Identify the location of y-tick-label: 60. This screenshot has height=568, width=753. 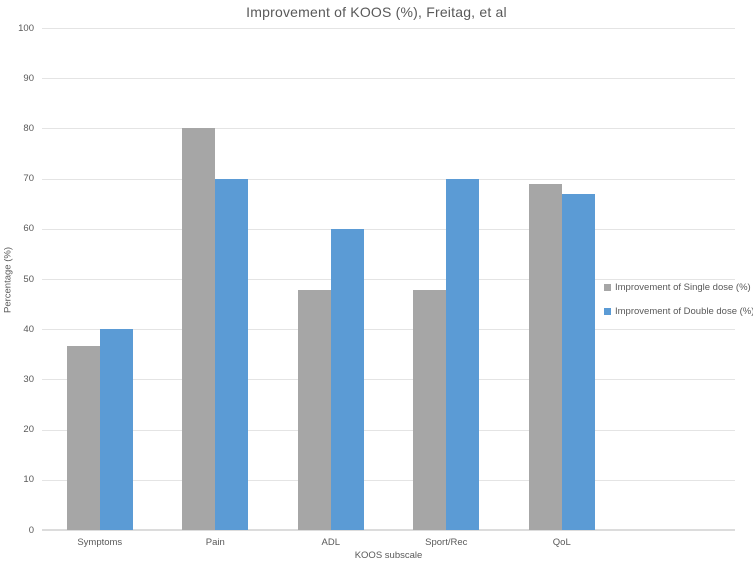
(28, 229).